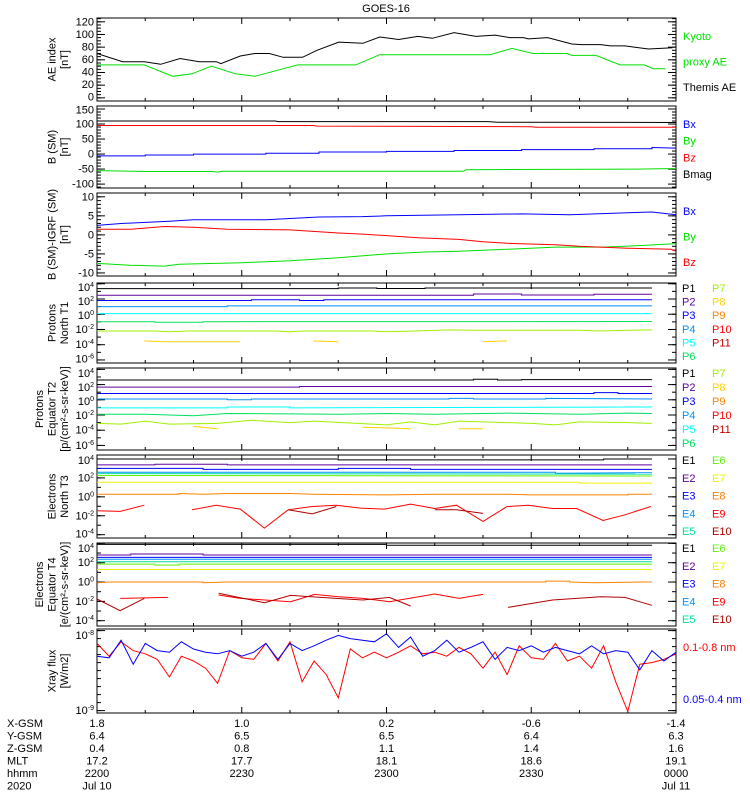 The width and height of the screenshot is (750, 800). I want to click on y-tick-label: 10, so click(88, 198).